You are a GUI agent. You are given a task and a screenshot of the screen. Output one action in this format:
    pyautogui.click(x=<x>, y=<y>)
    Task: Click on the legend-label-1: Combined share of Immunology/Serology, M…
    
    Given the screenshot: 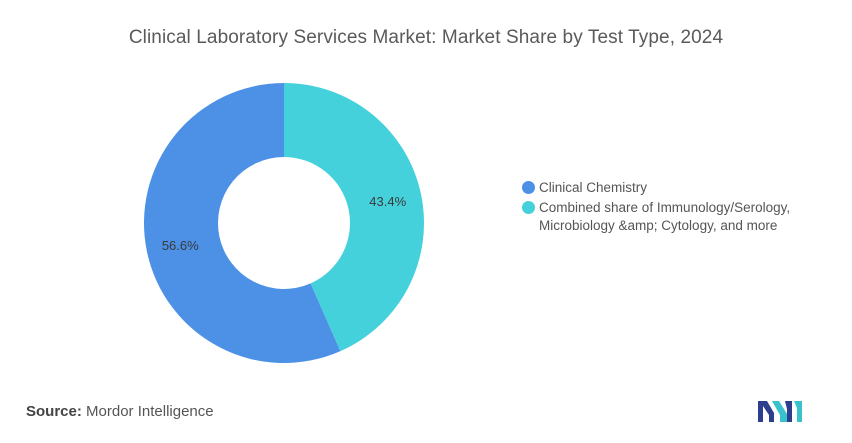 What is the action you would take?
    pyautogui.click(x=665, y=216)
    